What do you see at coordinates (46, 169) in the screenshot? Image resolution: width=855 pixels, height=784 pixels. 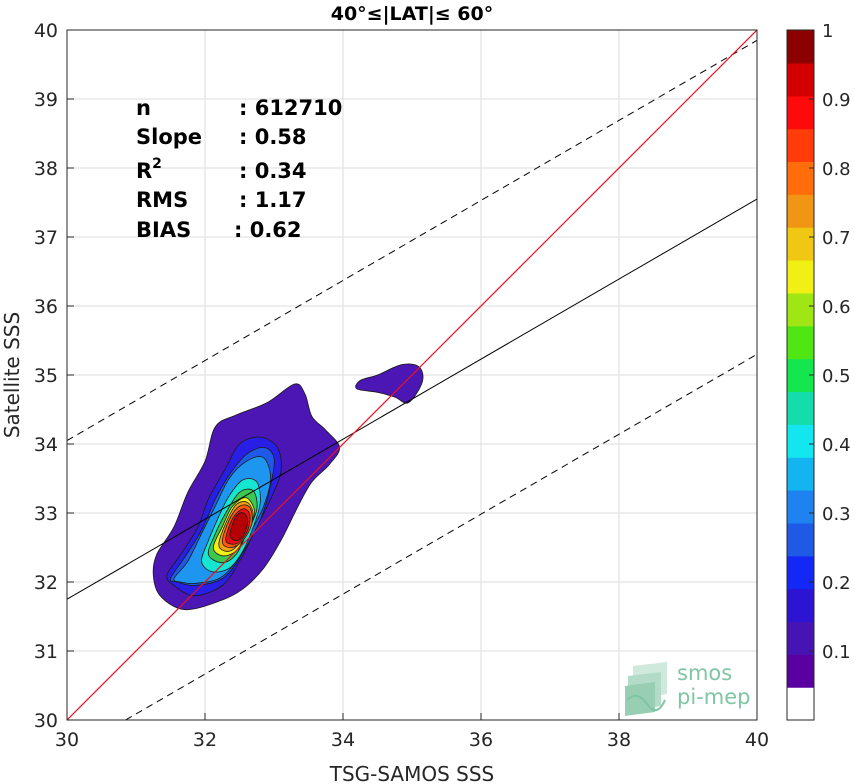 I see `y-tick-label: 38` at bounding box center [46, 169].